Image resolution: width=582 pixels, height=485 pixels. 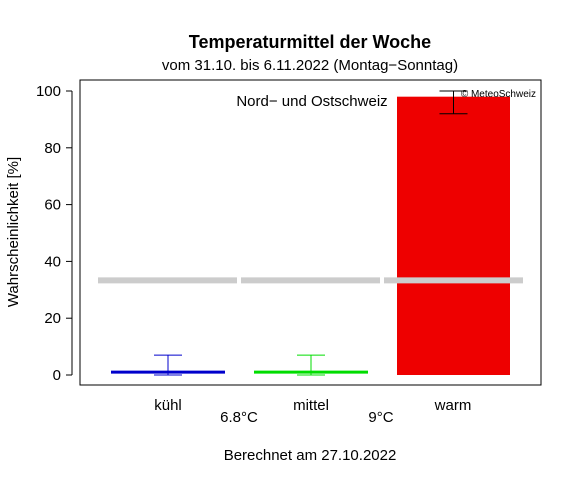 I want to click on threshold-label-0: 6.8°C, so click(x=239, y=417).